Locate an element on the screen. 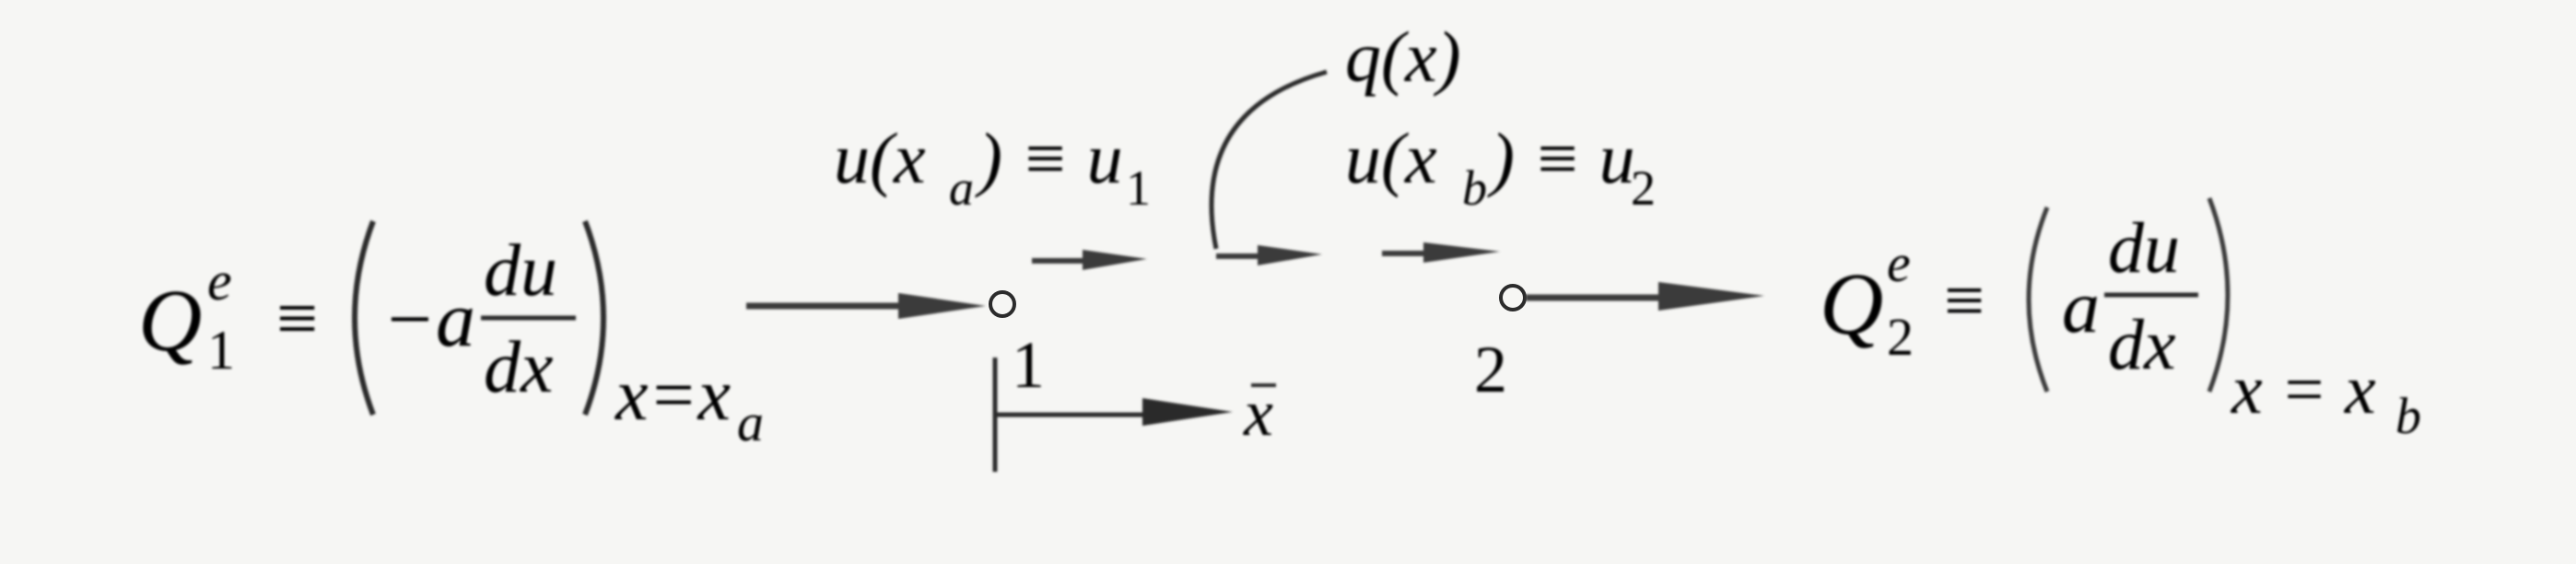 The height and width of the screenshot is (564, 2576). q2-subscript: 2 is located at coordinates (1900, 337).